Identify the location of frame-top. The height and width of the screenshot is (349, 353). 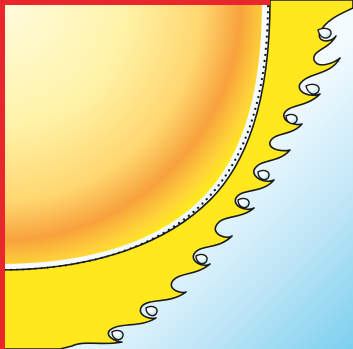
(135, 2).